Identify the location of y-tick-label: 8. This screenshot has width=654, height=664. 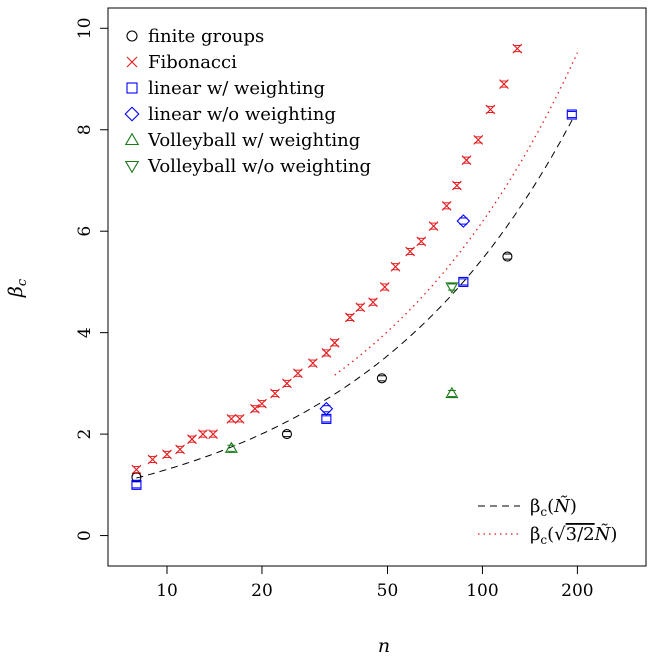
(85, 129).